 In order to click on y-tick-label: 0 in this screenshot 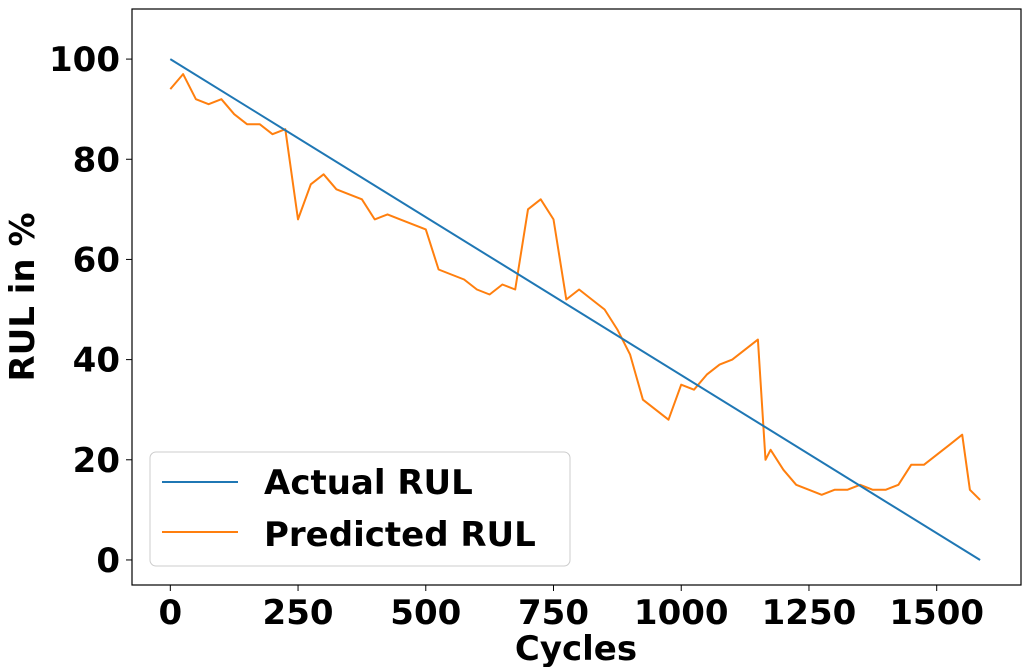, I will do `click(108, 561)`.